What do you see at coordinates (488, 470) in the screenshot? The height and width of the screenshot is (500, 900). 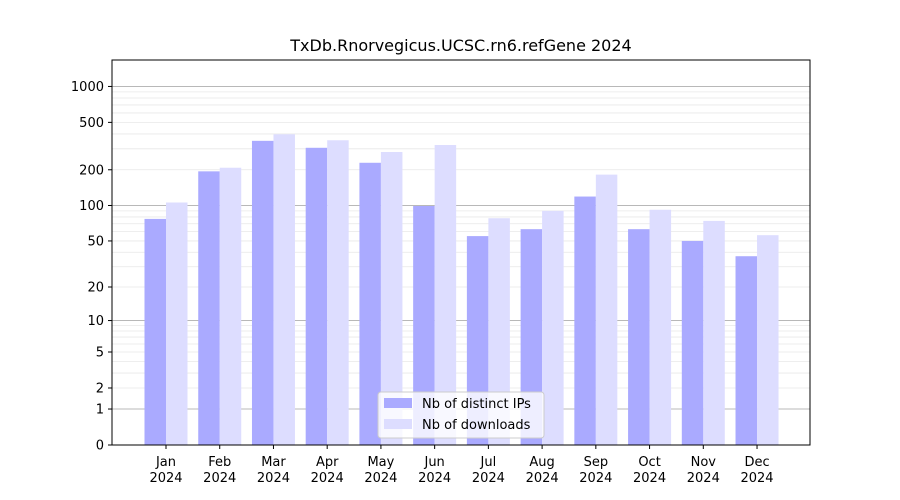 I see `x-tick-label: Jul 2024` at bounding box center [488, 470].